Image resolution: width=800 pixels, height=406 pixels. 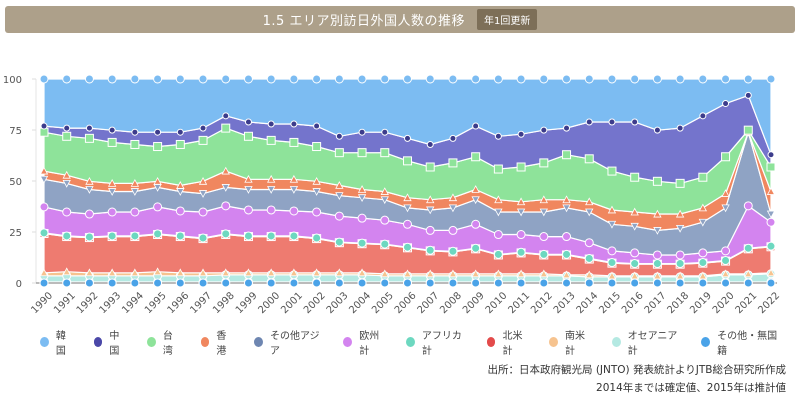 I want to click on legend-item: その他アジア, so click(x=288, y=342).